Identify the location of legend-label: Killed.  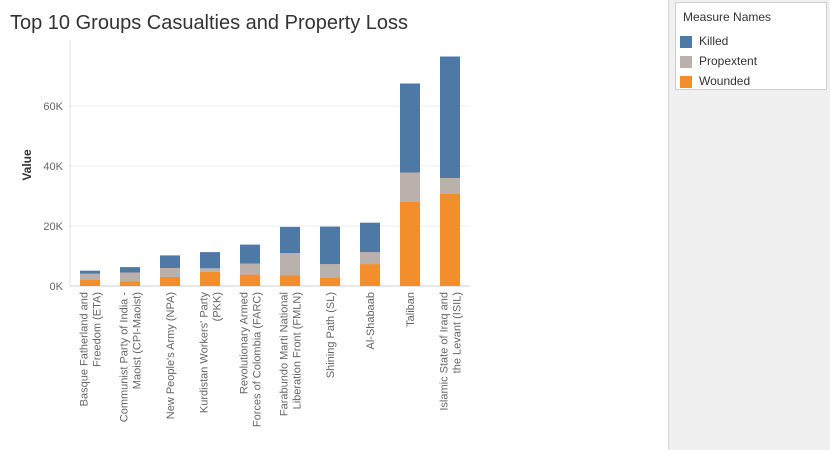
(714, 41).